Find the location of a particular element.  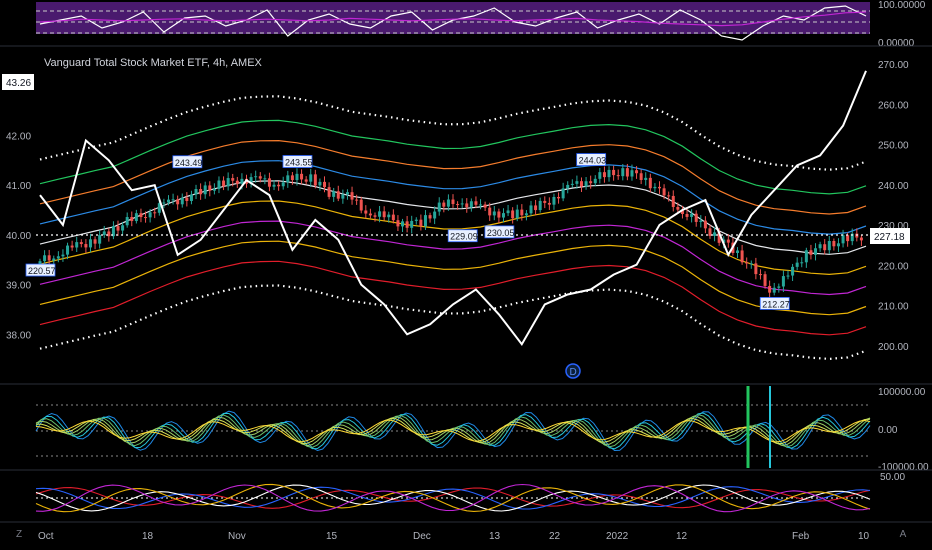

oscillator-bottom-pane: 50.00 is located at coordinates (470, 492).